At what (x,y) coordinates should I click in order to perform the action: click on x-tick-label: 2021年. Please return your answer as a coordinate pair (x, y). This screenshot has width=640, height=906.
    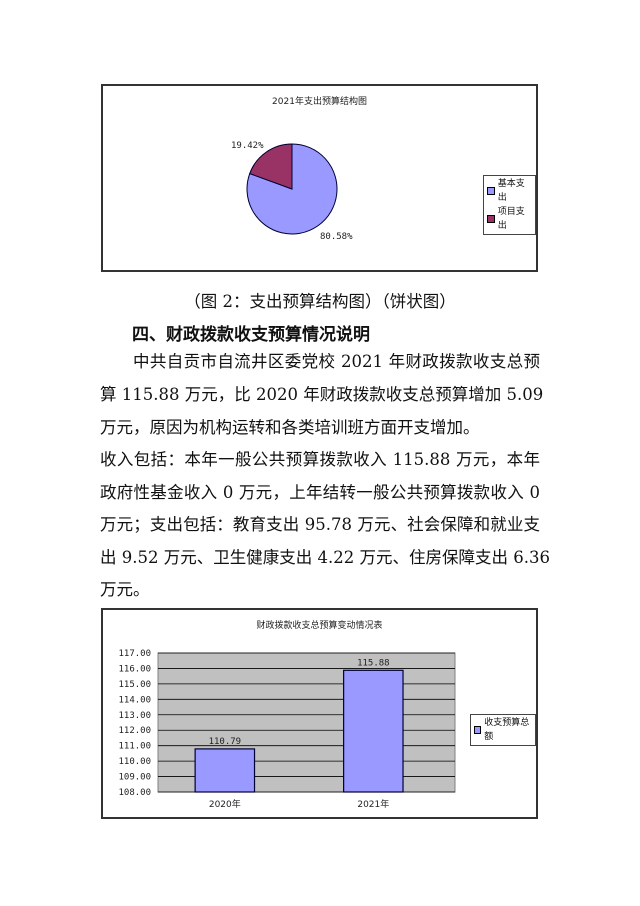
    Looking at the image, I should click on (373, 804).